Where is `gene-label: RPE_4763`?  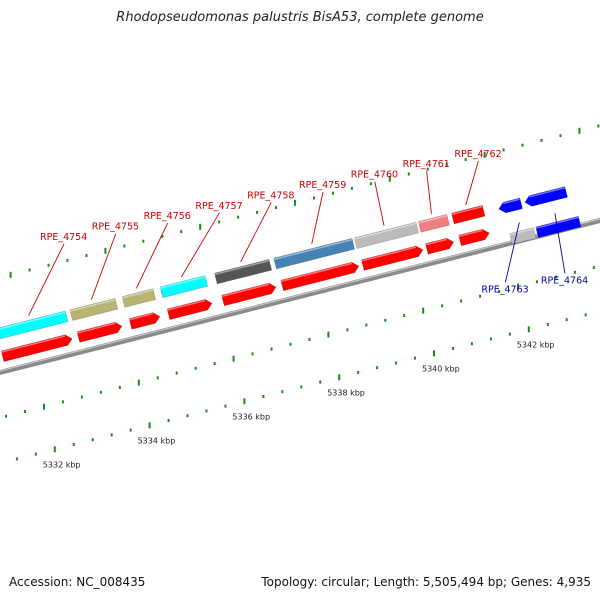
gene-label: RPE_4763 is located at coordinates (504, 289).